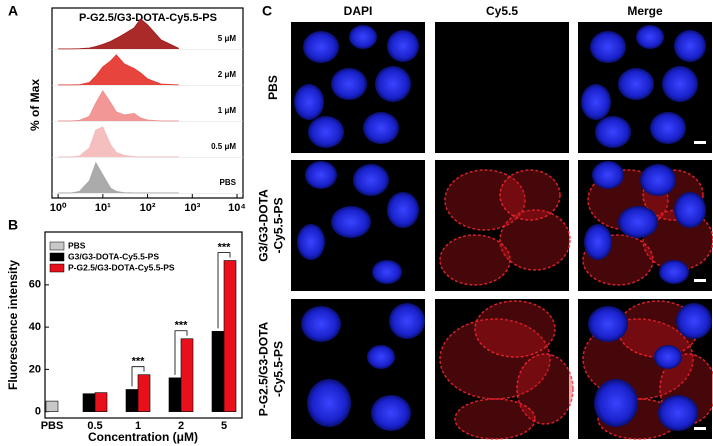 The height and width of the screenshot is (446, 713). I want to click on x-tick-label: 10⁰, so click(58, 208).